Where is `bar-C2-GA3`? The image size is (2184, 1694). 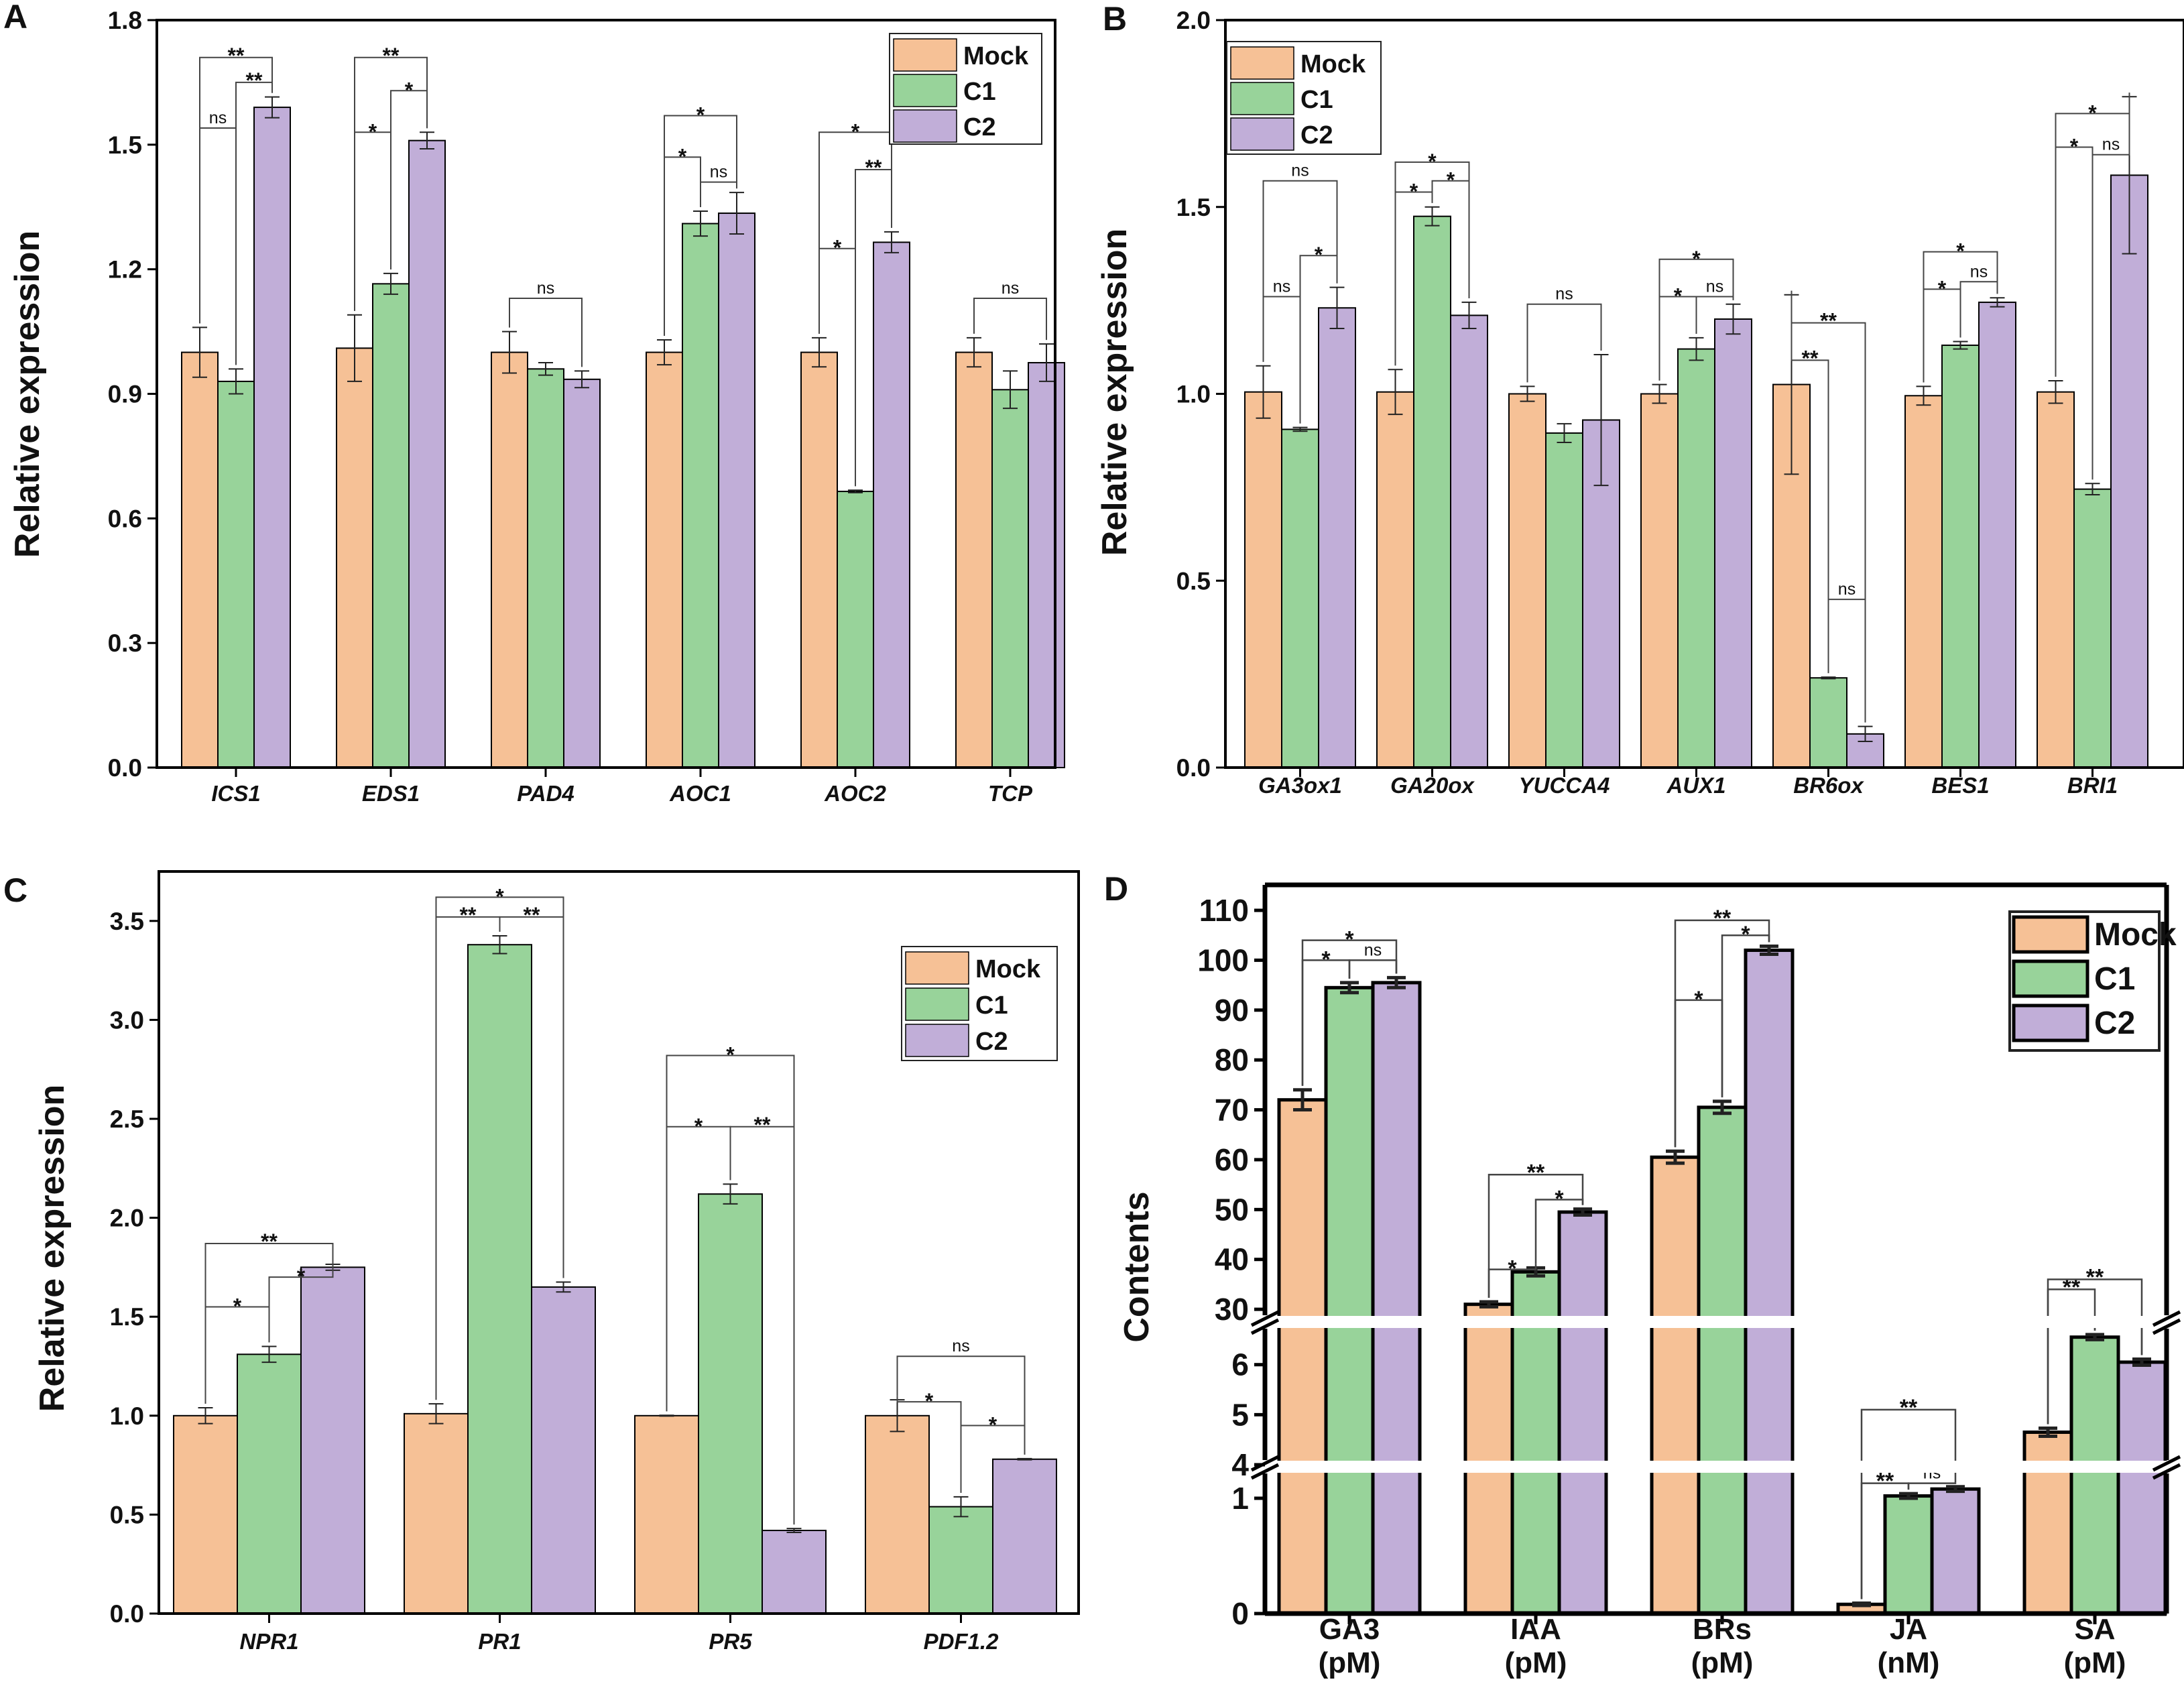
bar-C2-GA3 is located at coordinates (1396, 1299).